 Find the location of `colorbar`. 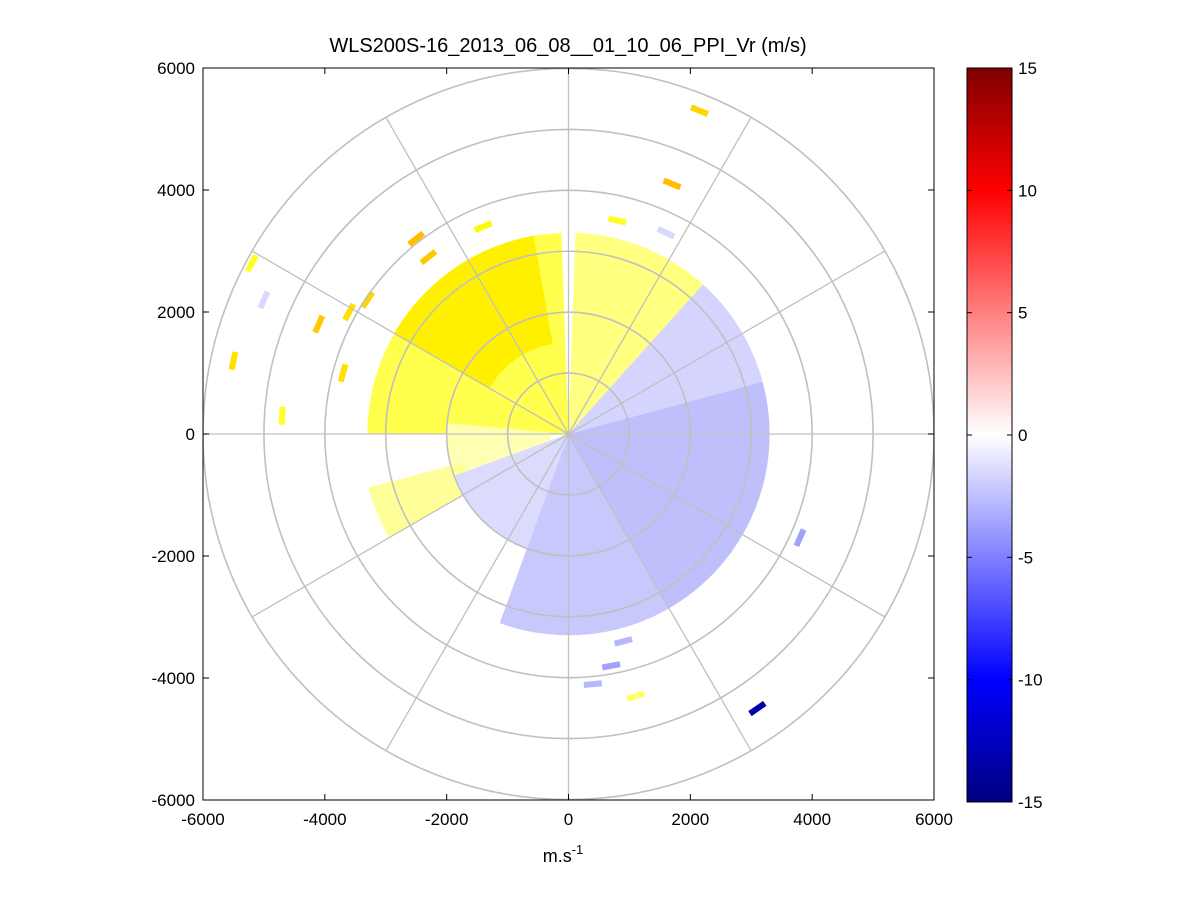

colorbar is located at coordinates (989, 435).